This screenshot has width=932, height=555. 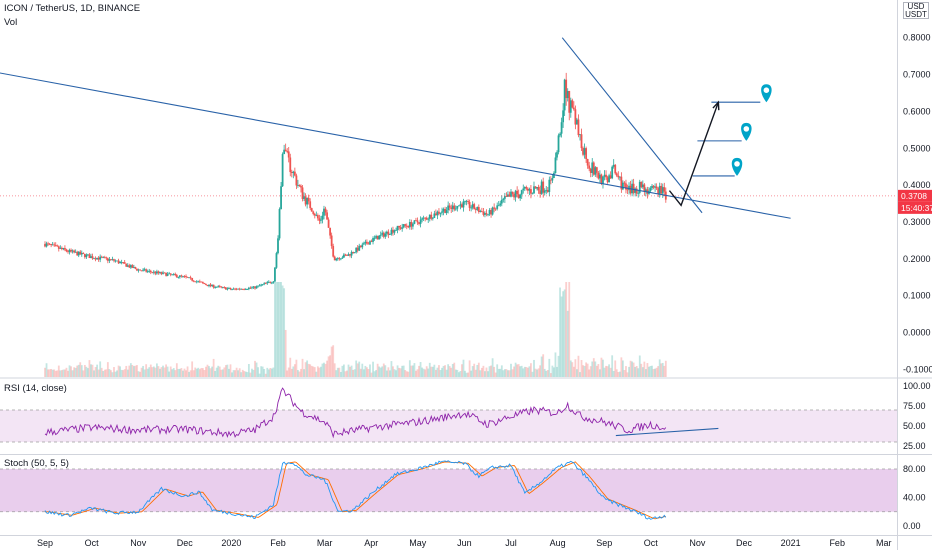 I want to click on stoch-title: Stoch (50, 5, 5), so click(x=36, y=463).